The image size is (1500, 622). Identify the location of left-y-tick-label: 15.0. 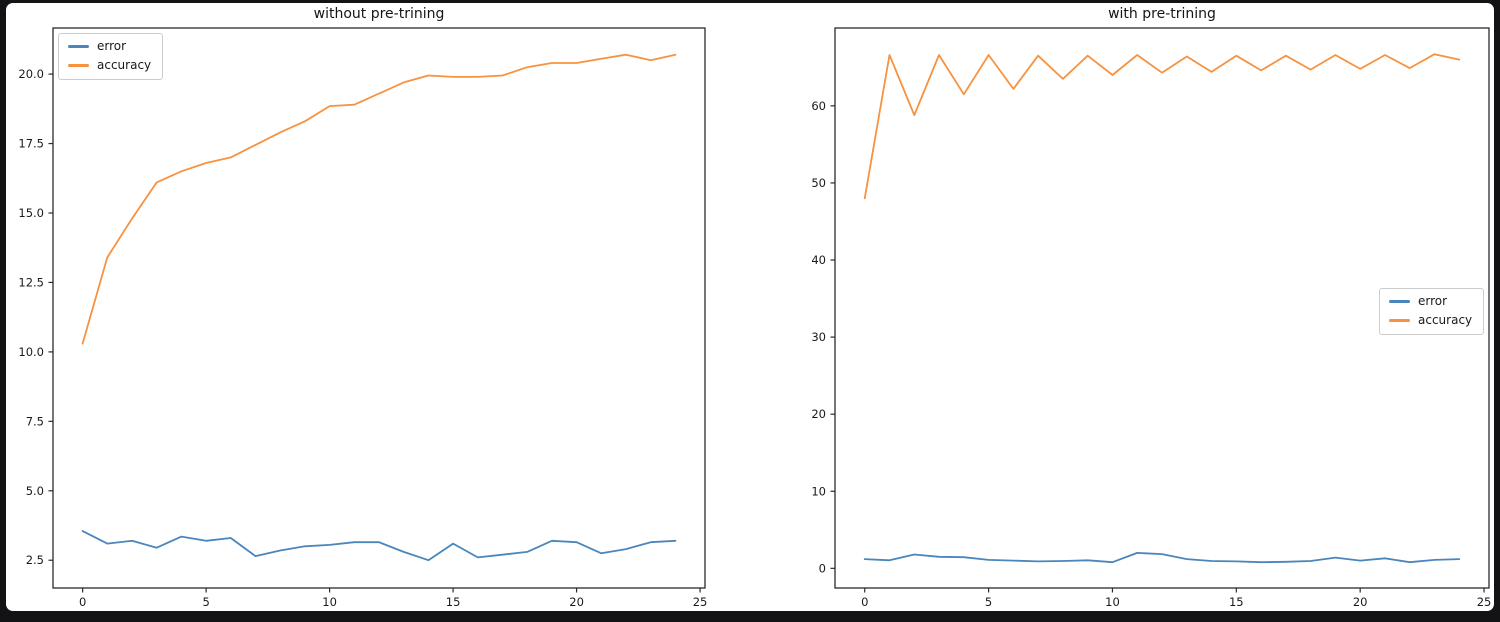
(31, 213).